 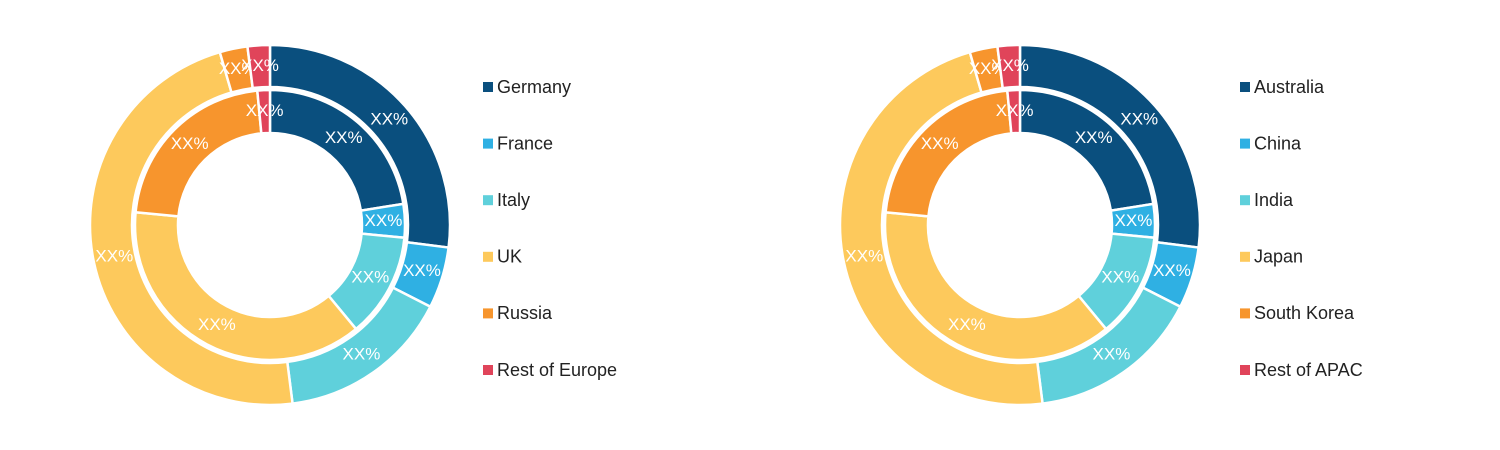 I want to click on legend-label: Russia, so click(x=525, y=313).